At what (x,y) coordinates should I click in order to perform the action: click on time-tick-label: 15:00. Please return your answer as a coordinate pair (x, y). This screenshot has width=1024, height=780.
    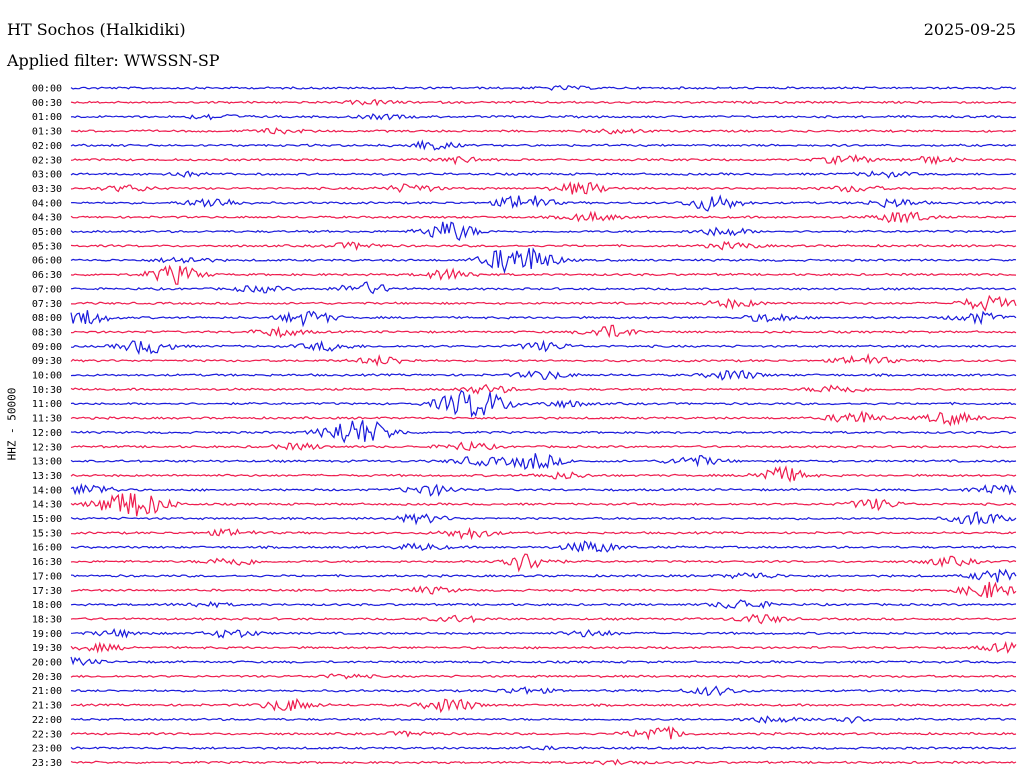
    Looking at the image, I should click on (47, 519).